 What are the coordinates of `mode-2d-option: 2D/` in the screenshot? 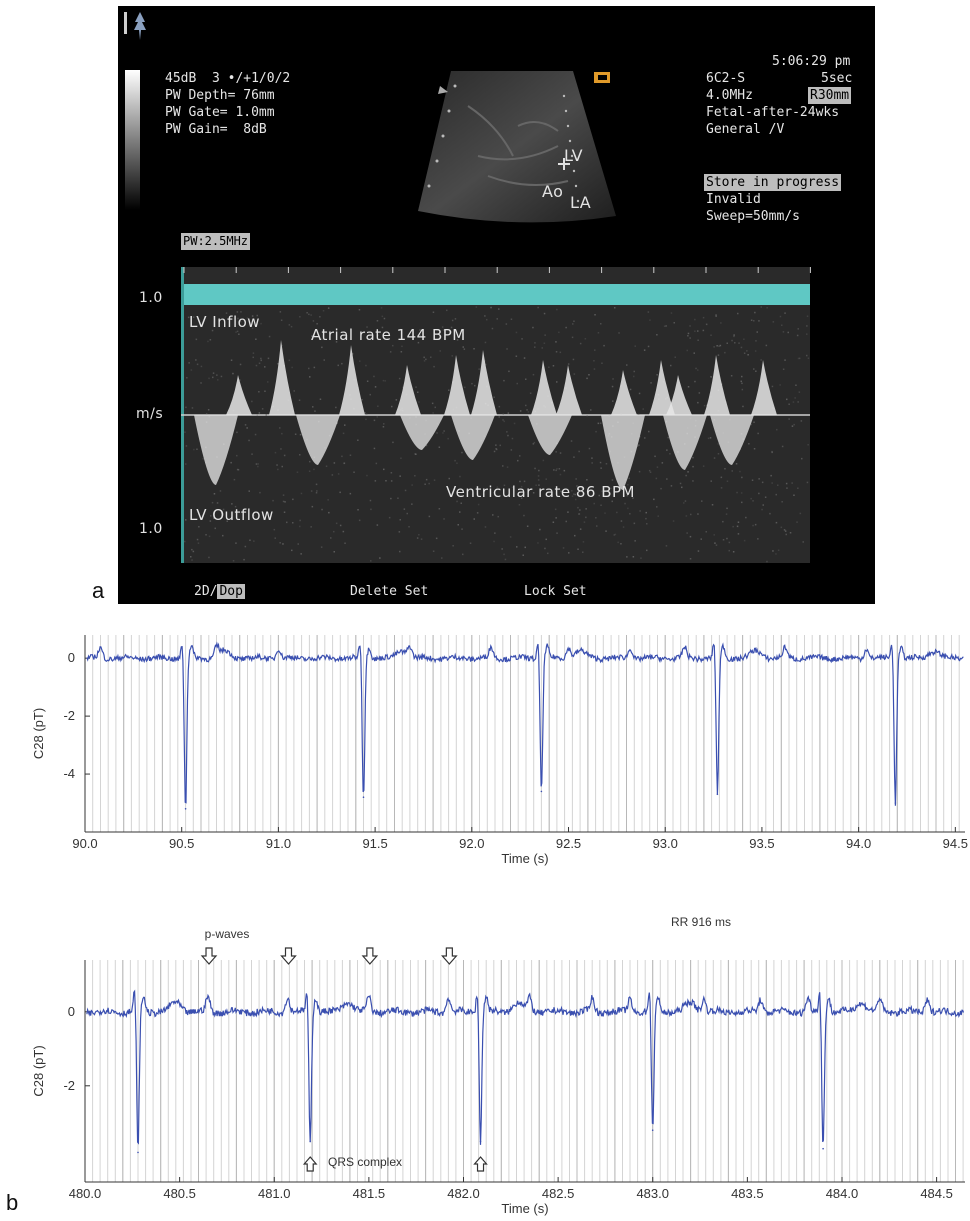 It's located at (206, 591).